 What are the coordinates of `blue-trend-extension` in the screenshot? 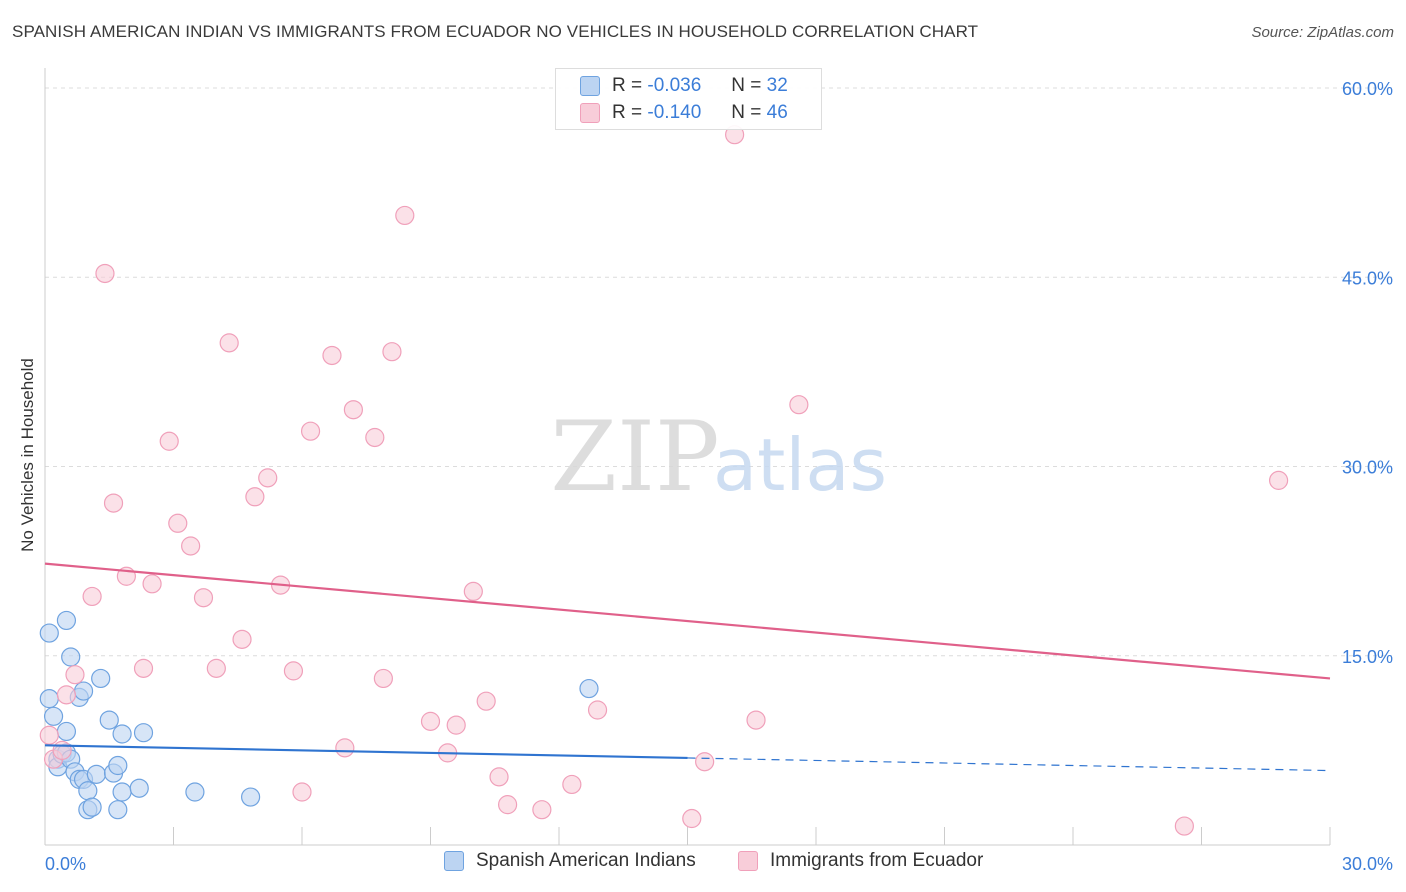 It's located at (1009, 764).